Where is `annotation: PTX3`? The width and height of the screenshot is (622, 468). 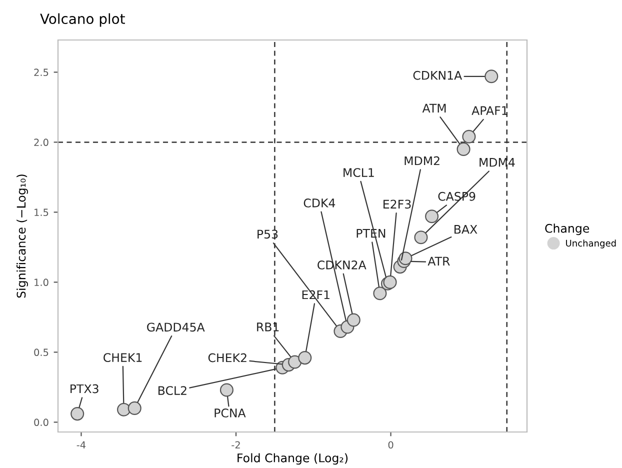 annotation: PTX3 is located at coordinates (84, 389).